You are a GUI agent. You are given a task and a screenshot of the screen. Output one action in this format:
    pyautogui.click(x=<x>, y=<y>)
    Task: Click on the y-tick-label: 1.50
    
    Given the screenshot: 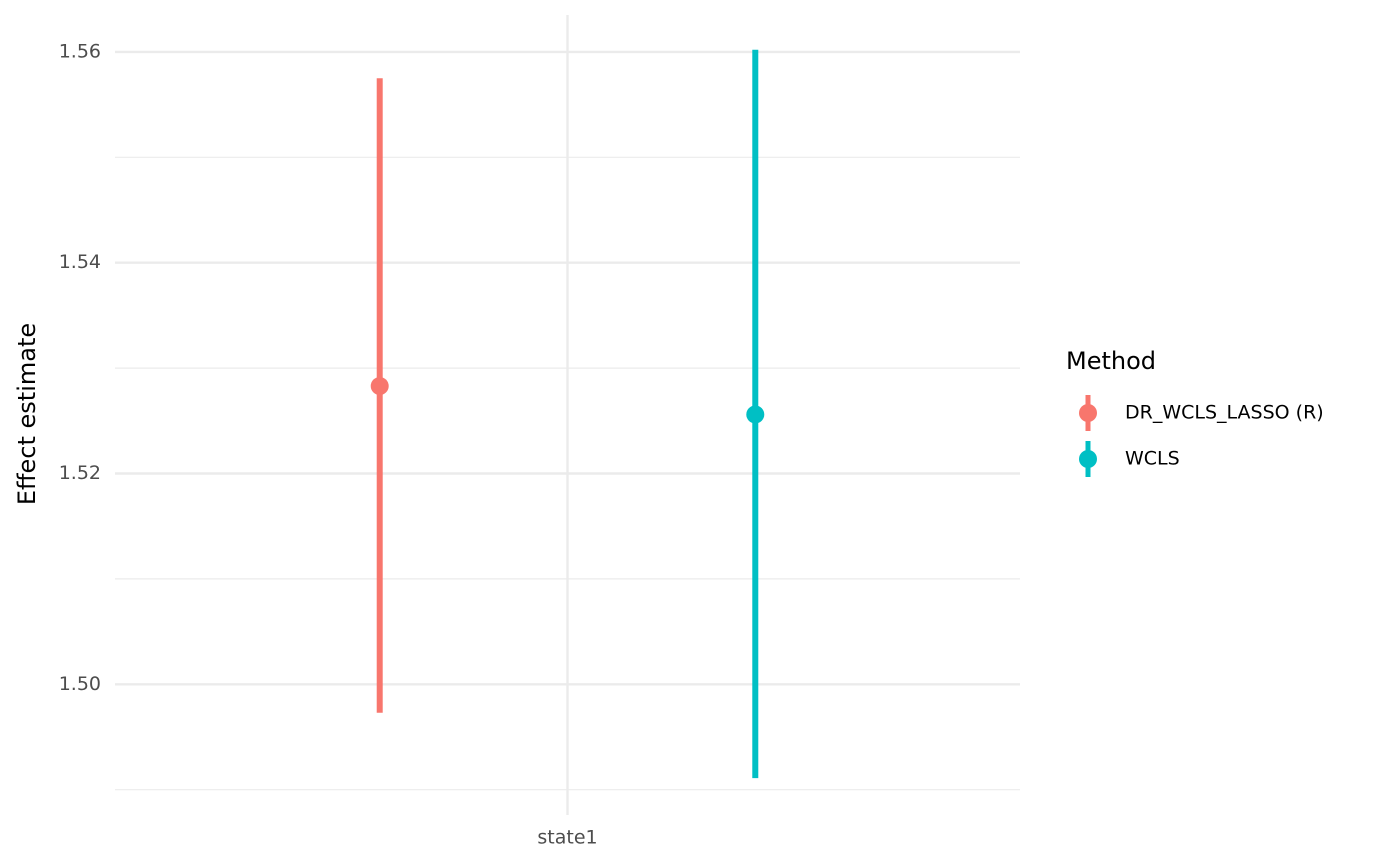 What is the action you would take?
    pyautogui.click(x=80, y=684)
    